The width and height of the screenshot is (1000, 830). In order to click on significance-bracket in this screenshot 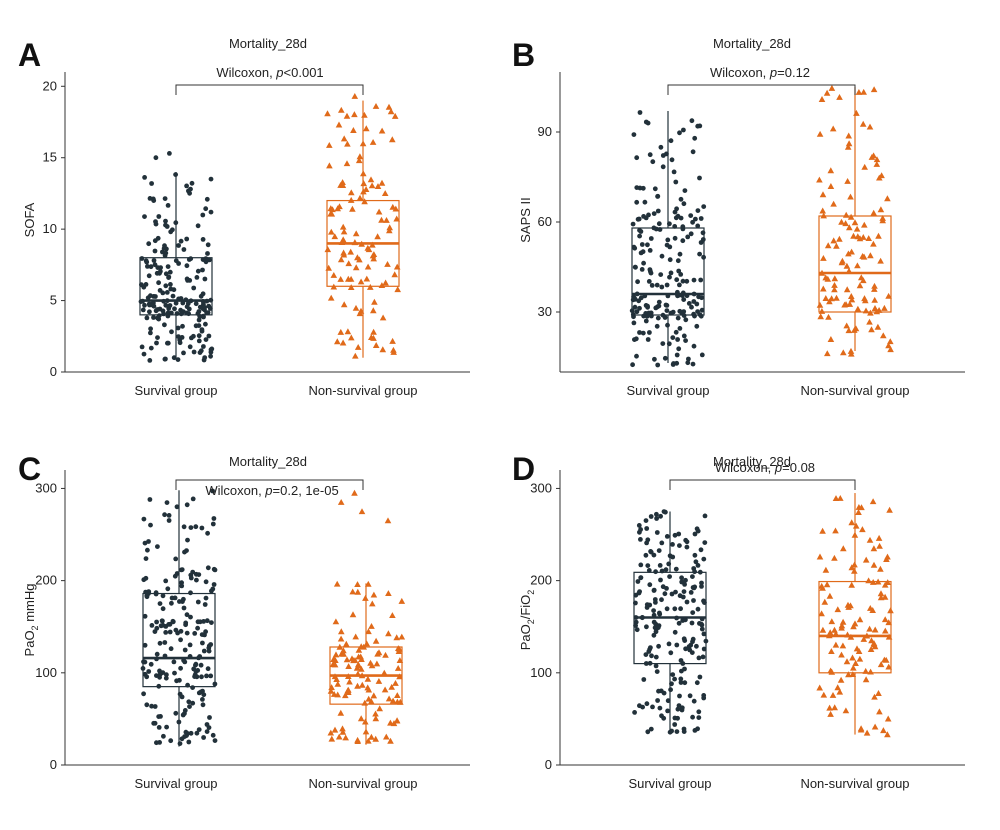, I will do `click(762, 484)`.